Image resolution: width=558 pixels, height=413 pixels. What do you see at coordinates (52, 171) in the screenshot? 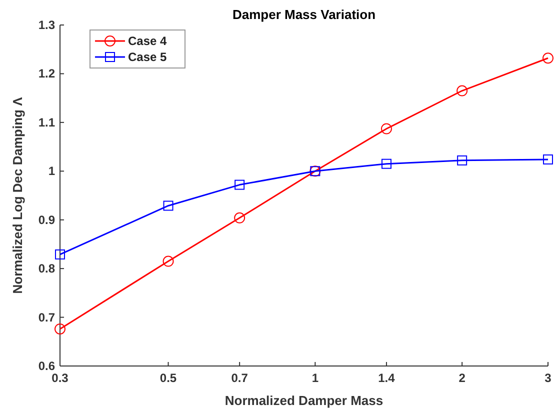
I see `y-tick-label: 1` at bounding box center [52, 171].